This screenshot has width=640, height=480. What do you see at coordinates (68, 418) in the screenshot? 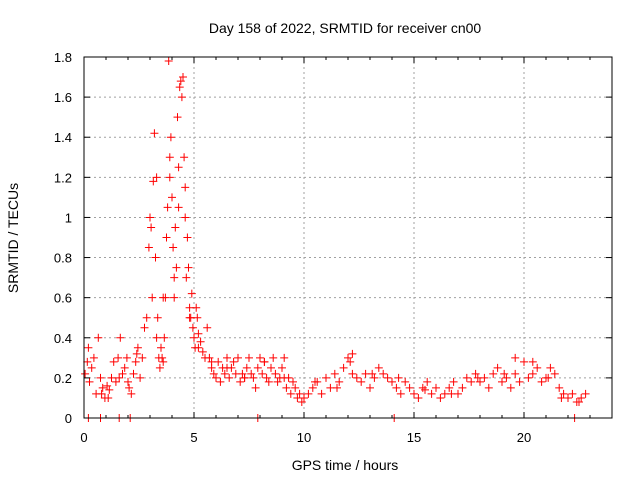
I see `y-tick-label: 0` at bounding box center [68, 418].